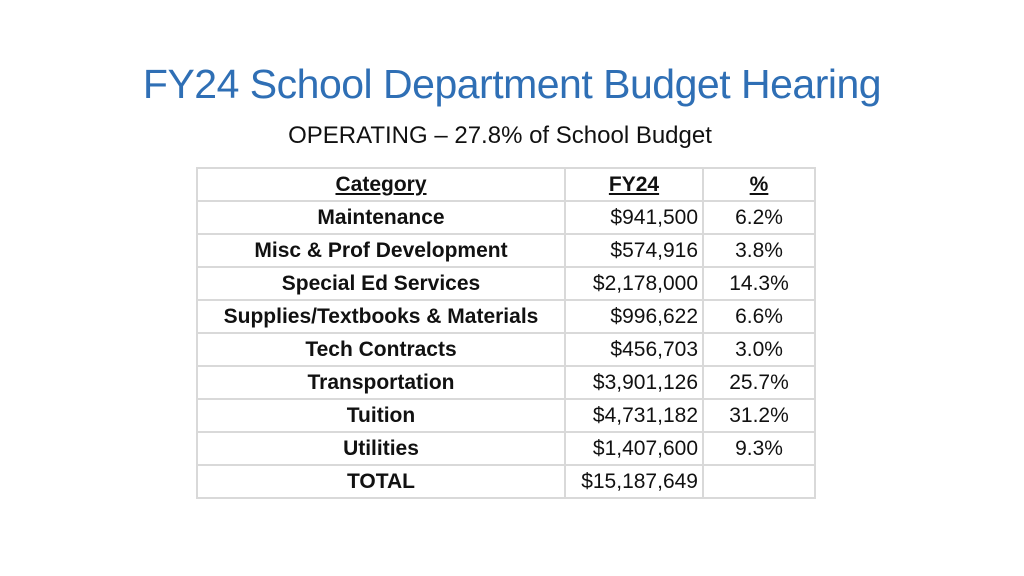 The image size is (1024, 576). What do you see at coordinates (381, 184) in the screenshot?
I see `header-category: Category` at bounding box center [381, 184].